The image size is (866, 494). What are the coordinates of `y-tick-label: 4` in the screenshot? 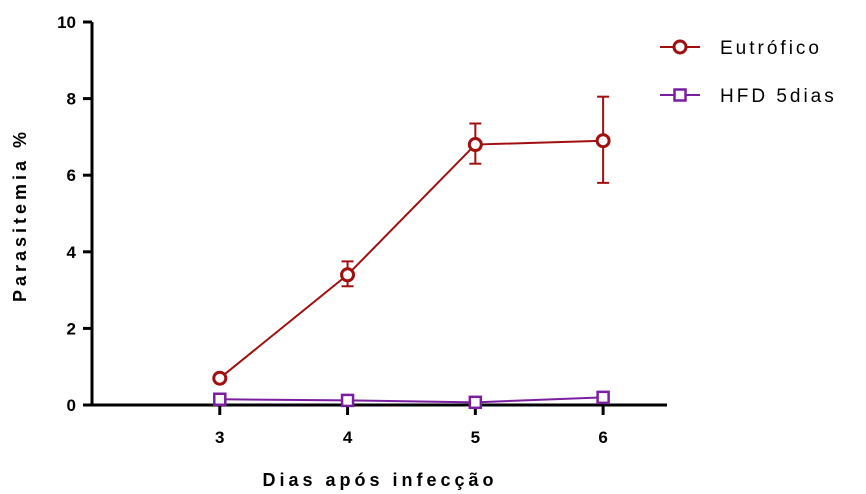 It's located at (72, 252).